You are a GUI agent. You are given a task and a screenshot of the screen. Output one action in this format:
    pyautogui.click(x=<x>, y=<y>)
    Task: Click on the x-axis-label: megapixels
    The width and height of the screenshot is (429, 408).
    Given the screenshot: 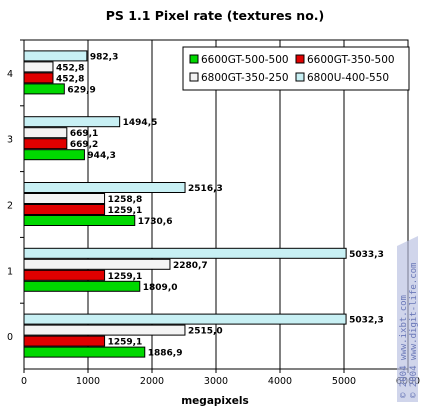 What is the action you would take?
    pyautogui.click(x=215, y=401)
    